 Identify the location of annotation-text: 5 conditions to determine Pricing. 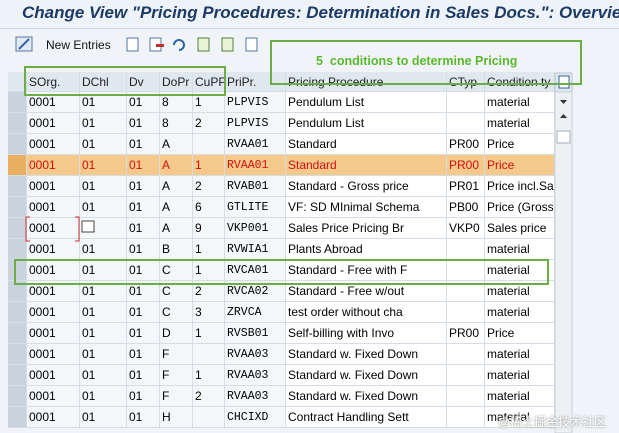
(417, 61).